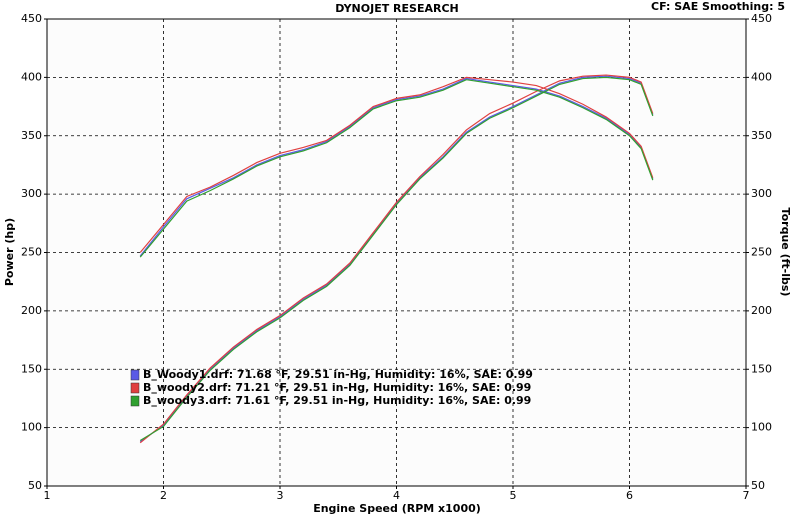  I want to click on y2-tick-label: 400, so click(761, 76).